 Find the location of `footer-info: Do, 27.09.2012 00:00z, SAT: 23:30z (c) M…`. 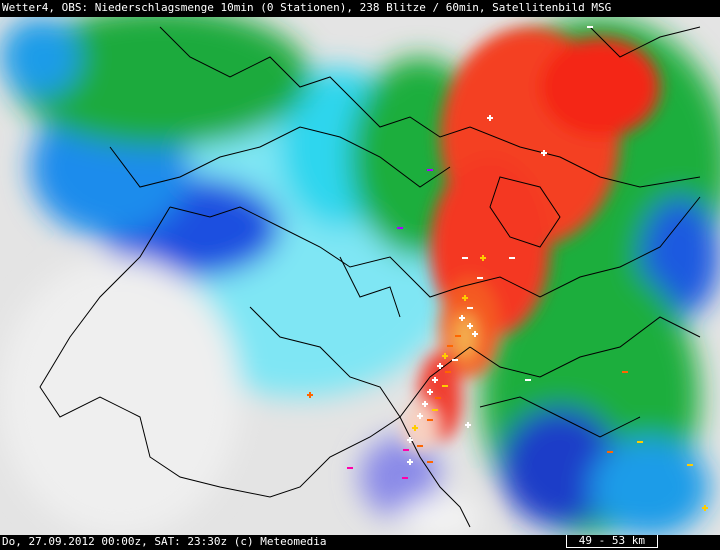

footer-info: Do, 27.09.2012 00:00z, SAT: 23:30z (c) M… is located at coordinates (164, 541).